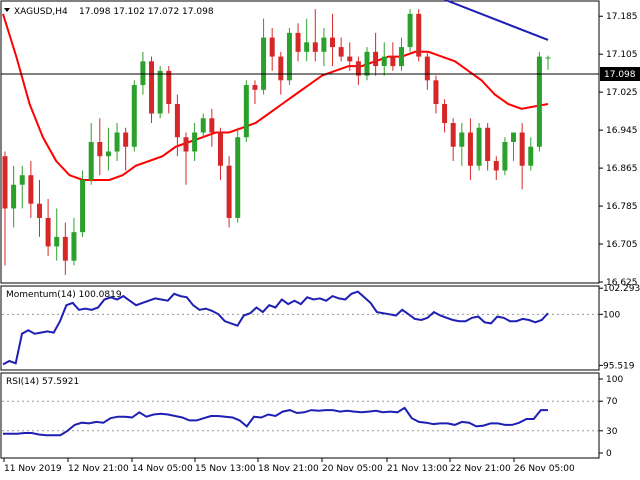 Image resolution: width=640 pixels, height=480 pixels. I want to click on momentum-polyline, so click(275, 328).